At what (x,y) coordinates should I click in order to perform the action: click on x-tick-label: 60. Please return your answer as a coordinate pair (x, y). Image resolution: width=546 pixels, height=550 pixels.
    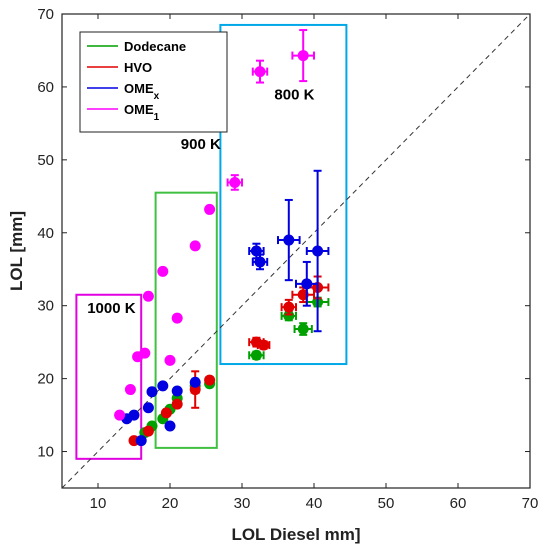
    Looking at the image, I should click on (458, 503).